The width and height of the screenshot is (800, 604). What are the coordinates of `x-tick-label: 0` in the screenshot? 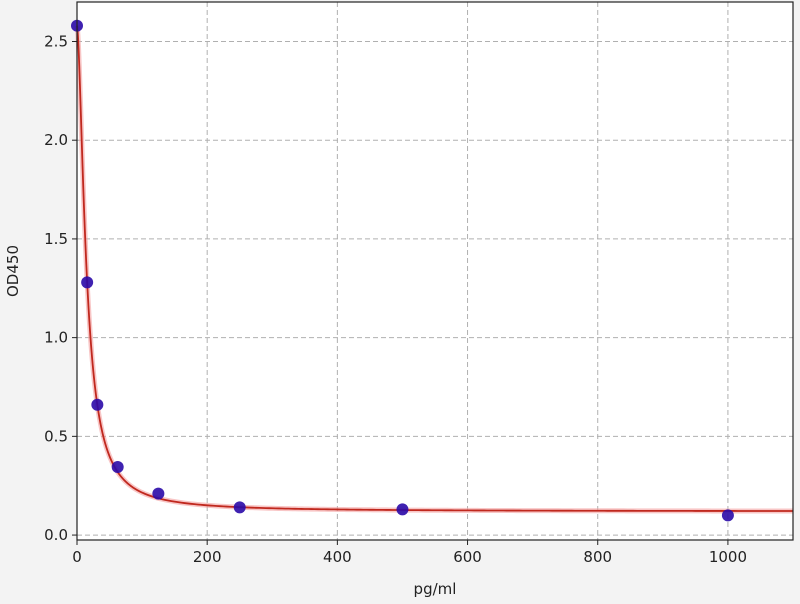 It's located at (77, 557).